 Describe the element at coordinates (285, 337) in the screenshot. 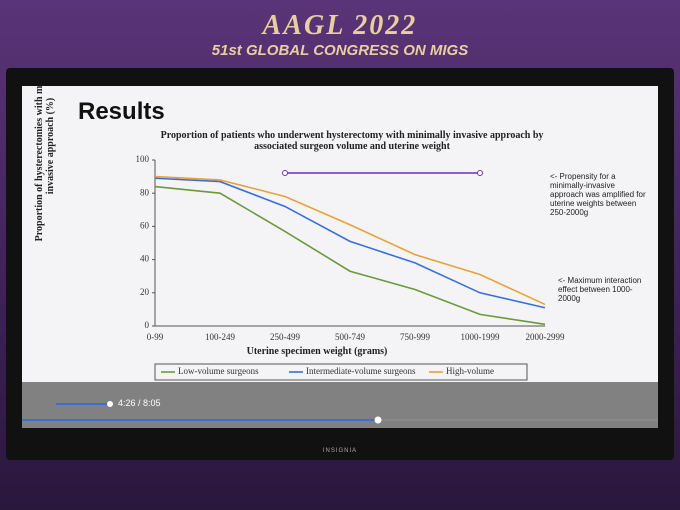

I see `x-tick-label: 250-499` at that location.